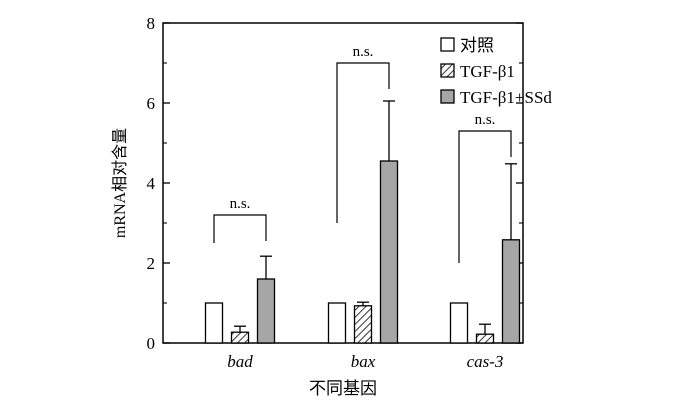 The width and height of the screenshot is (700, 405). I want to click on legend: 对照 TGF-β1 TGF-β1+SSd, so click(496, 71).